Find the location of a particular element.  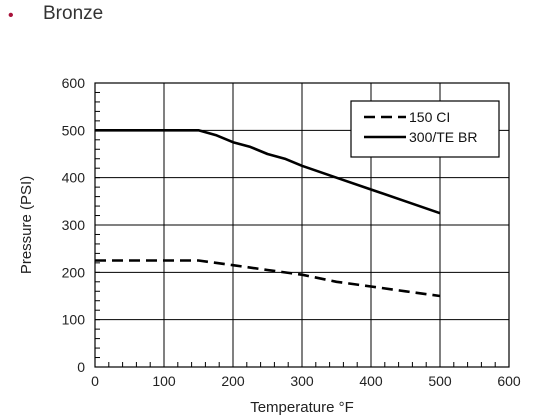

y-tick-label: 500 is located at coordinates (74, 130).